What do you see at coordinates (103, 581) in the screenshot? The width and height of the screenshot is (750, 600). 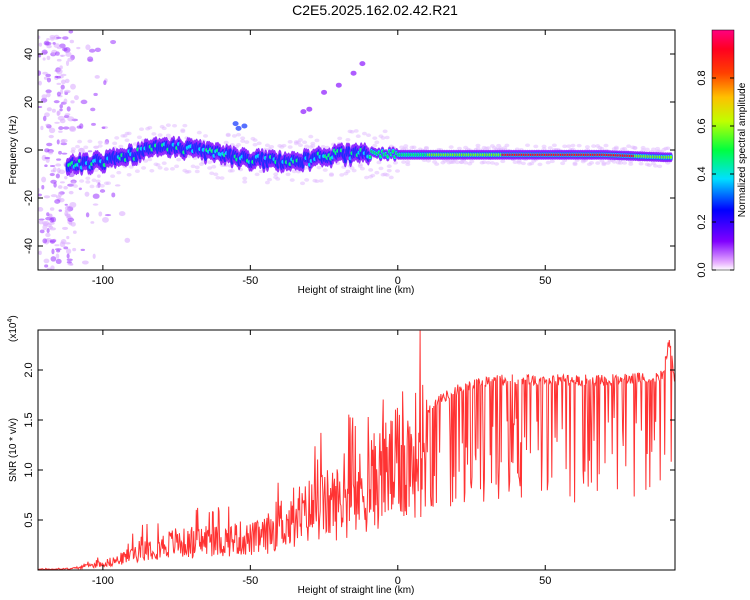 I see `x-tick-label: -100` at bounding box center [103, 581].